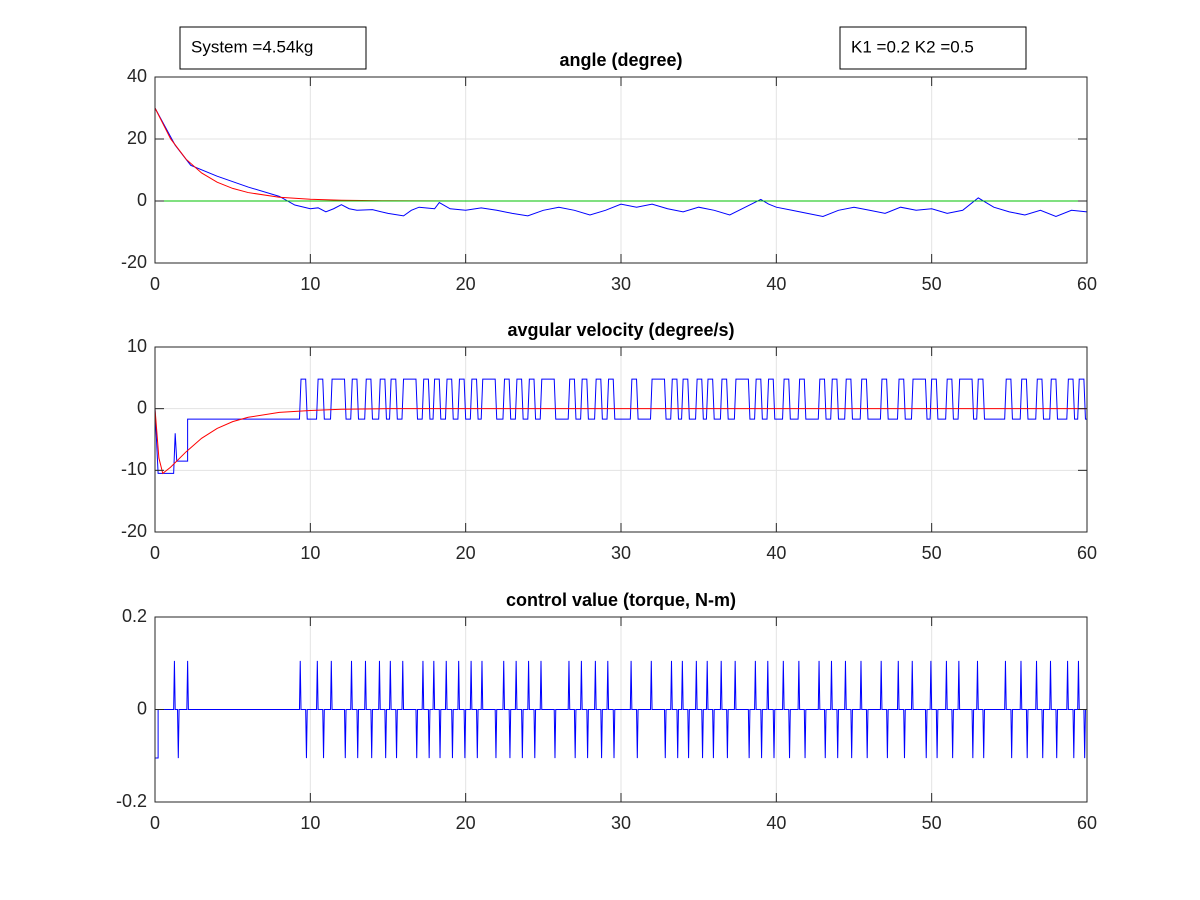  What do you see at coordinates (621, 600) in the screenshot?
I see `chart-title: control value (torque, N-m)` at bounding box center [621, 600].